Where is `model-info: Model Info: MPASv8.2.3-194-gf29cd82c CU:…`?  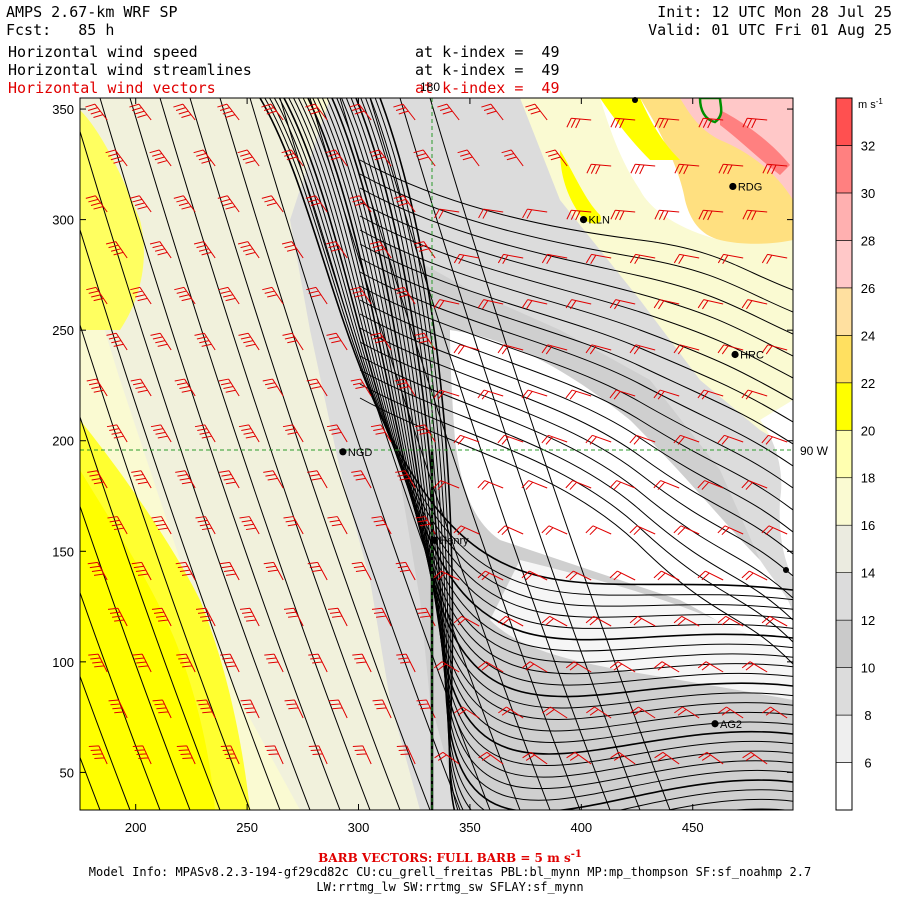 model-info: Model Info: MPASv8.2.3-194-gf29cd82c CU:… is located at coordinates (450, 872).